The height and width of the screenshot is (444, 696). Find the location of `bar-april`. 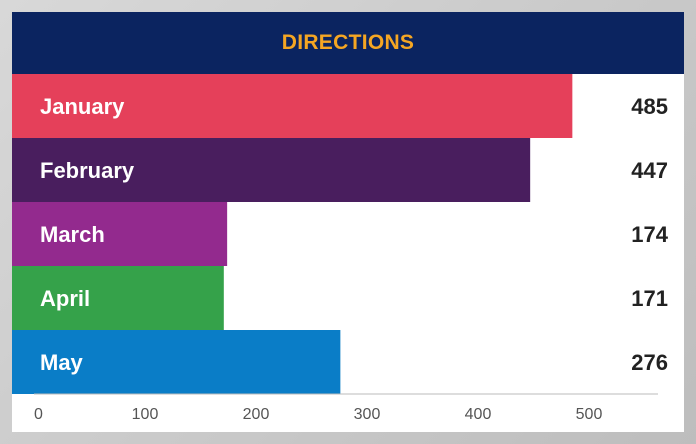

bar-april is located at coordinates (118, 298).